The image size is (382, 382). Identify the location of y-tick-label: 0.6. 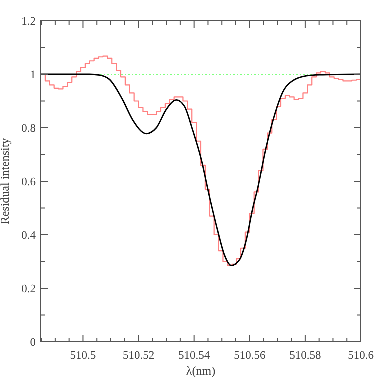
(29, 182).